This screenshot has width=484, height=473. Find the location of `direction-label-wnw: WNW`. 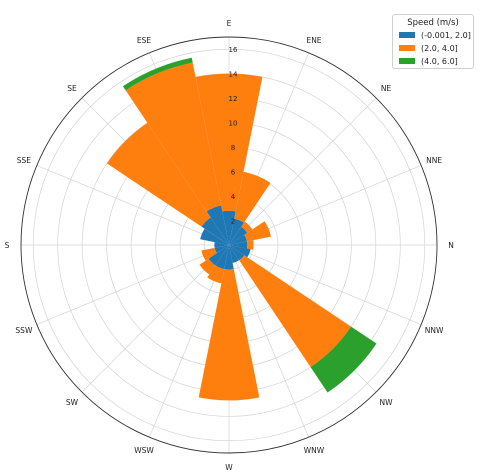

direction-label-wnw: WNW is located at coordinates (314, 450).